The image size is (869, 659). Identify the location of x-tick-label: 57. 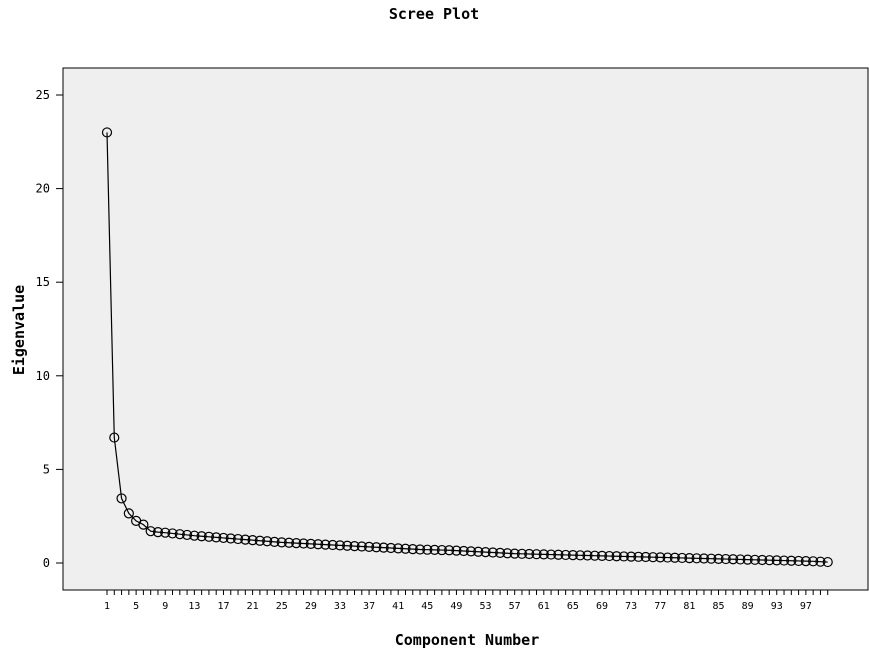
(515, 606).